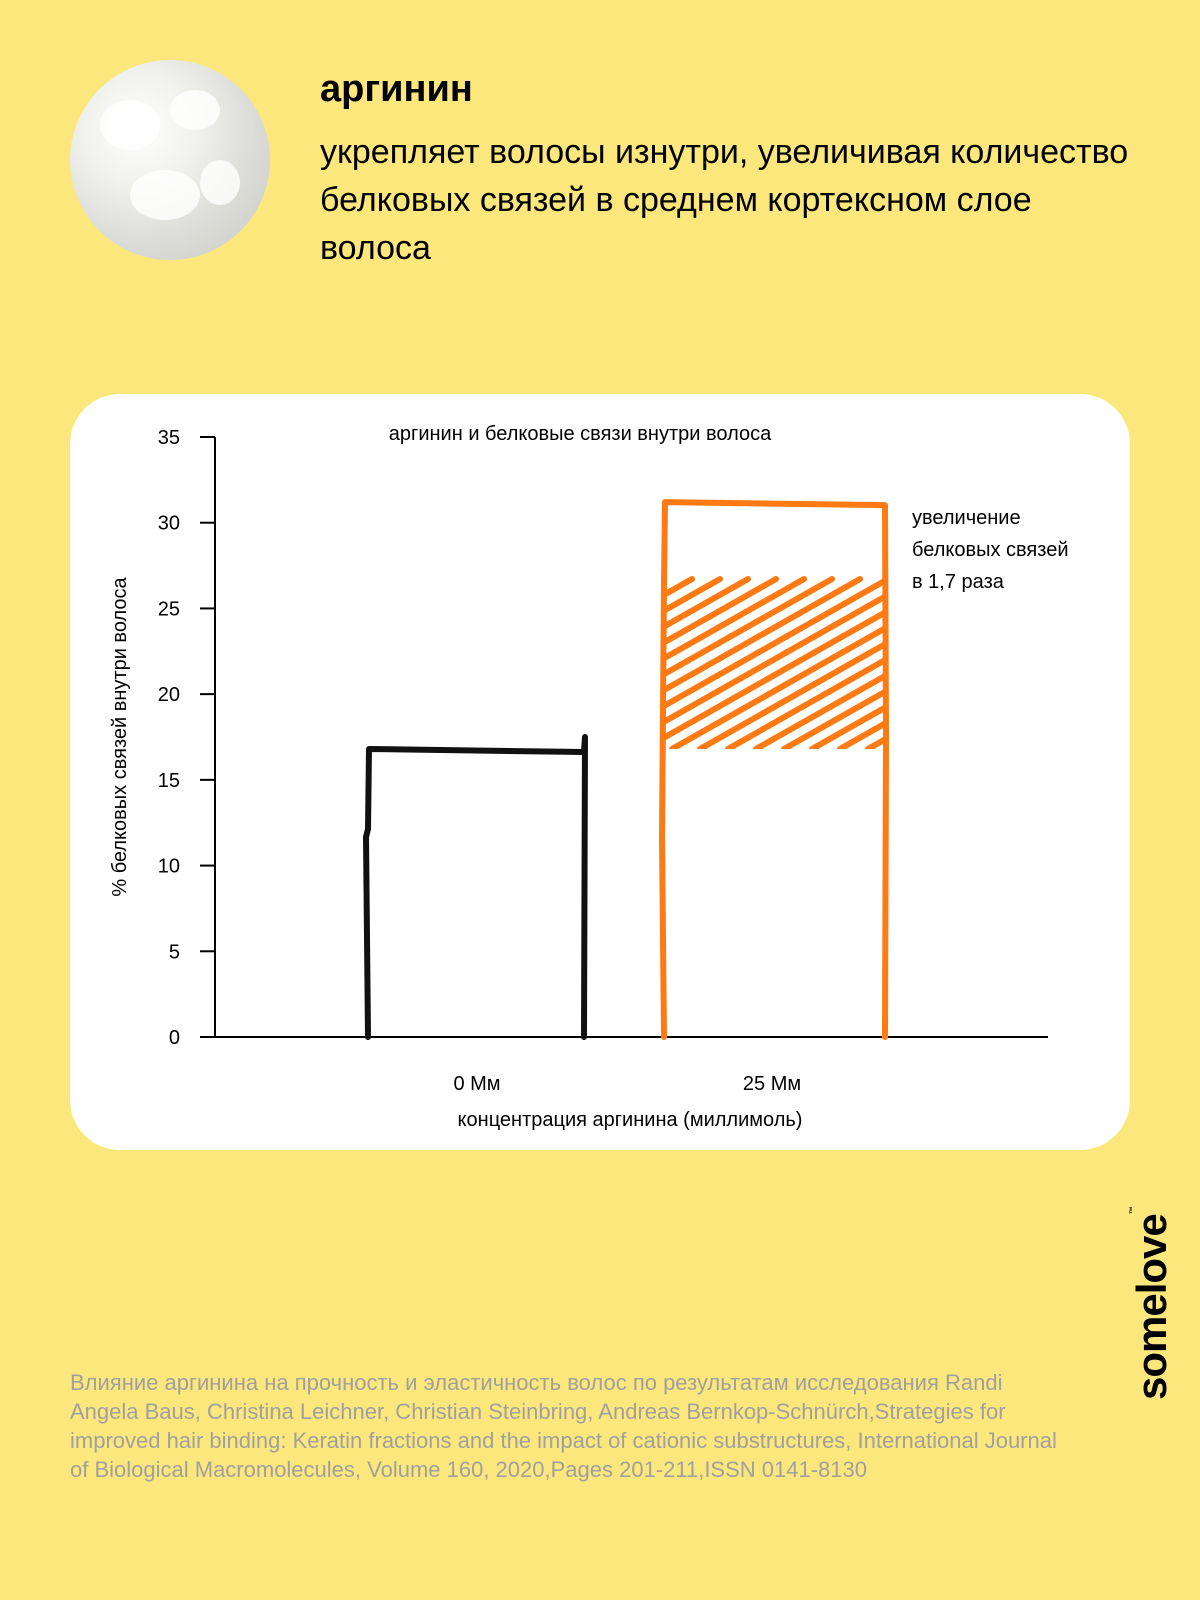 This screenshot has height=1600, width=1200. I want to click on chart-title: аргинин и белковые связи внутри волоса, so click(580, 434).